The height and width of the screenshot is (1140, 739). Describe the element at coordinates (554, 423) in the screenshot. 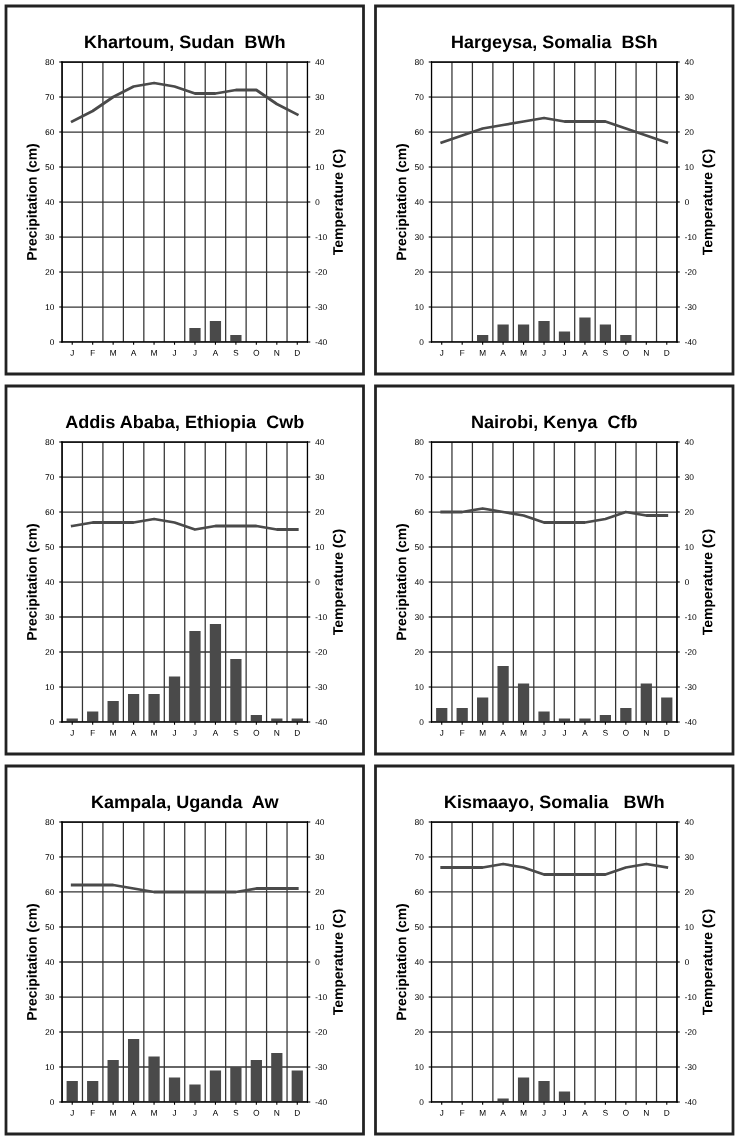

I see `chart-title: Nairobi, Kenya Cfb` at that location.